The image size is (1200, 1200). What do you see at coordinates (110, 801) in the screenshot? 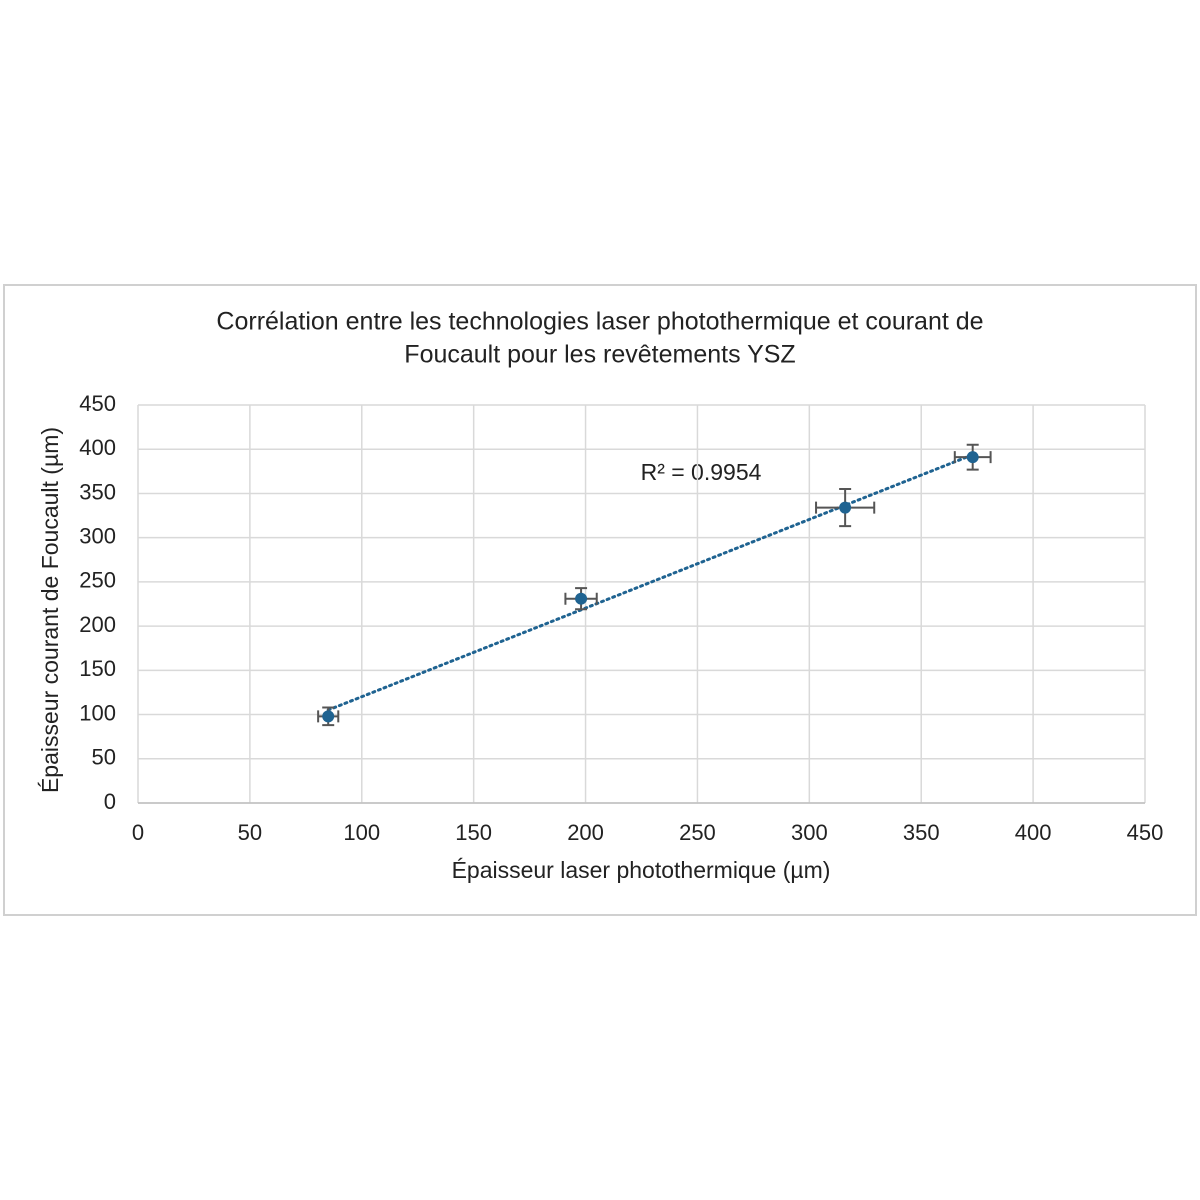
I see `y-tick-label: 0` at bounding box center [110, 801].